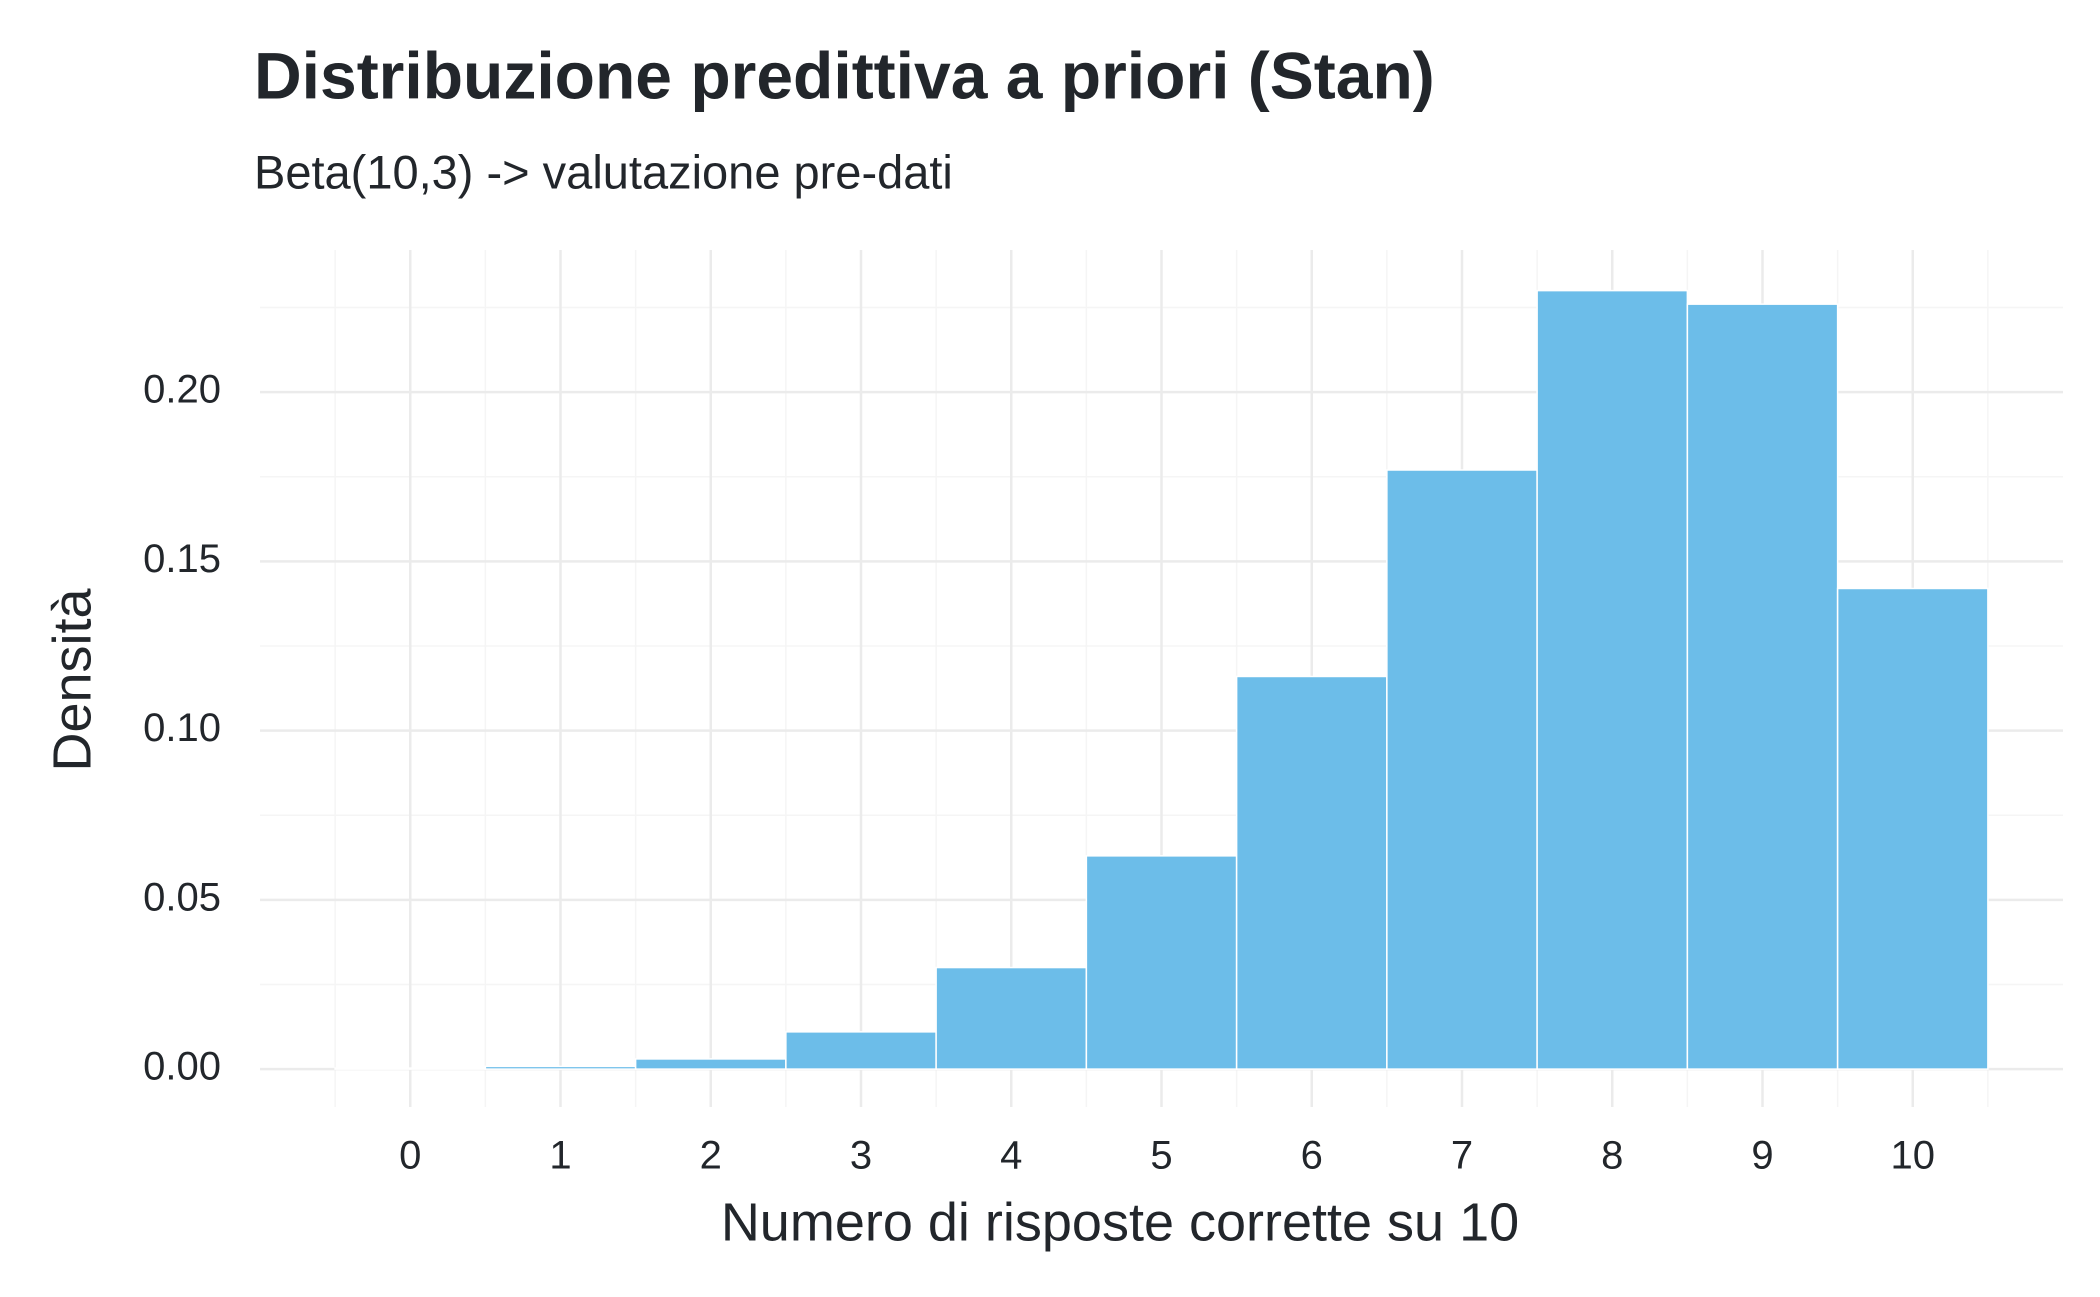 This screenshot has height=1297, width=2100. I want to click on y-tick-label: 0.00, so click(182, 1067).